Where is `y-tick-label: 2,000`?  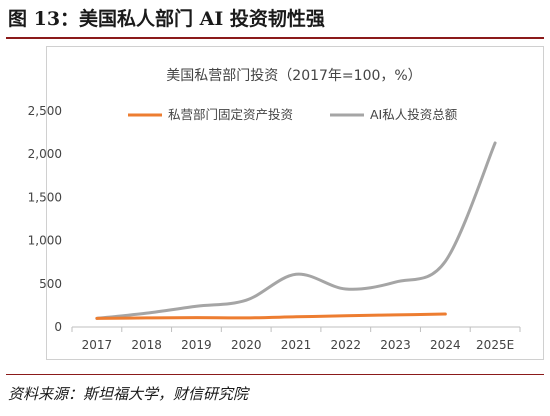
y-tick-label: 2,000 is located at coordinates (45, 154).